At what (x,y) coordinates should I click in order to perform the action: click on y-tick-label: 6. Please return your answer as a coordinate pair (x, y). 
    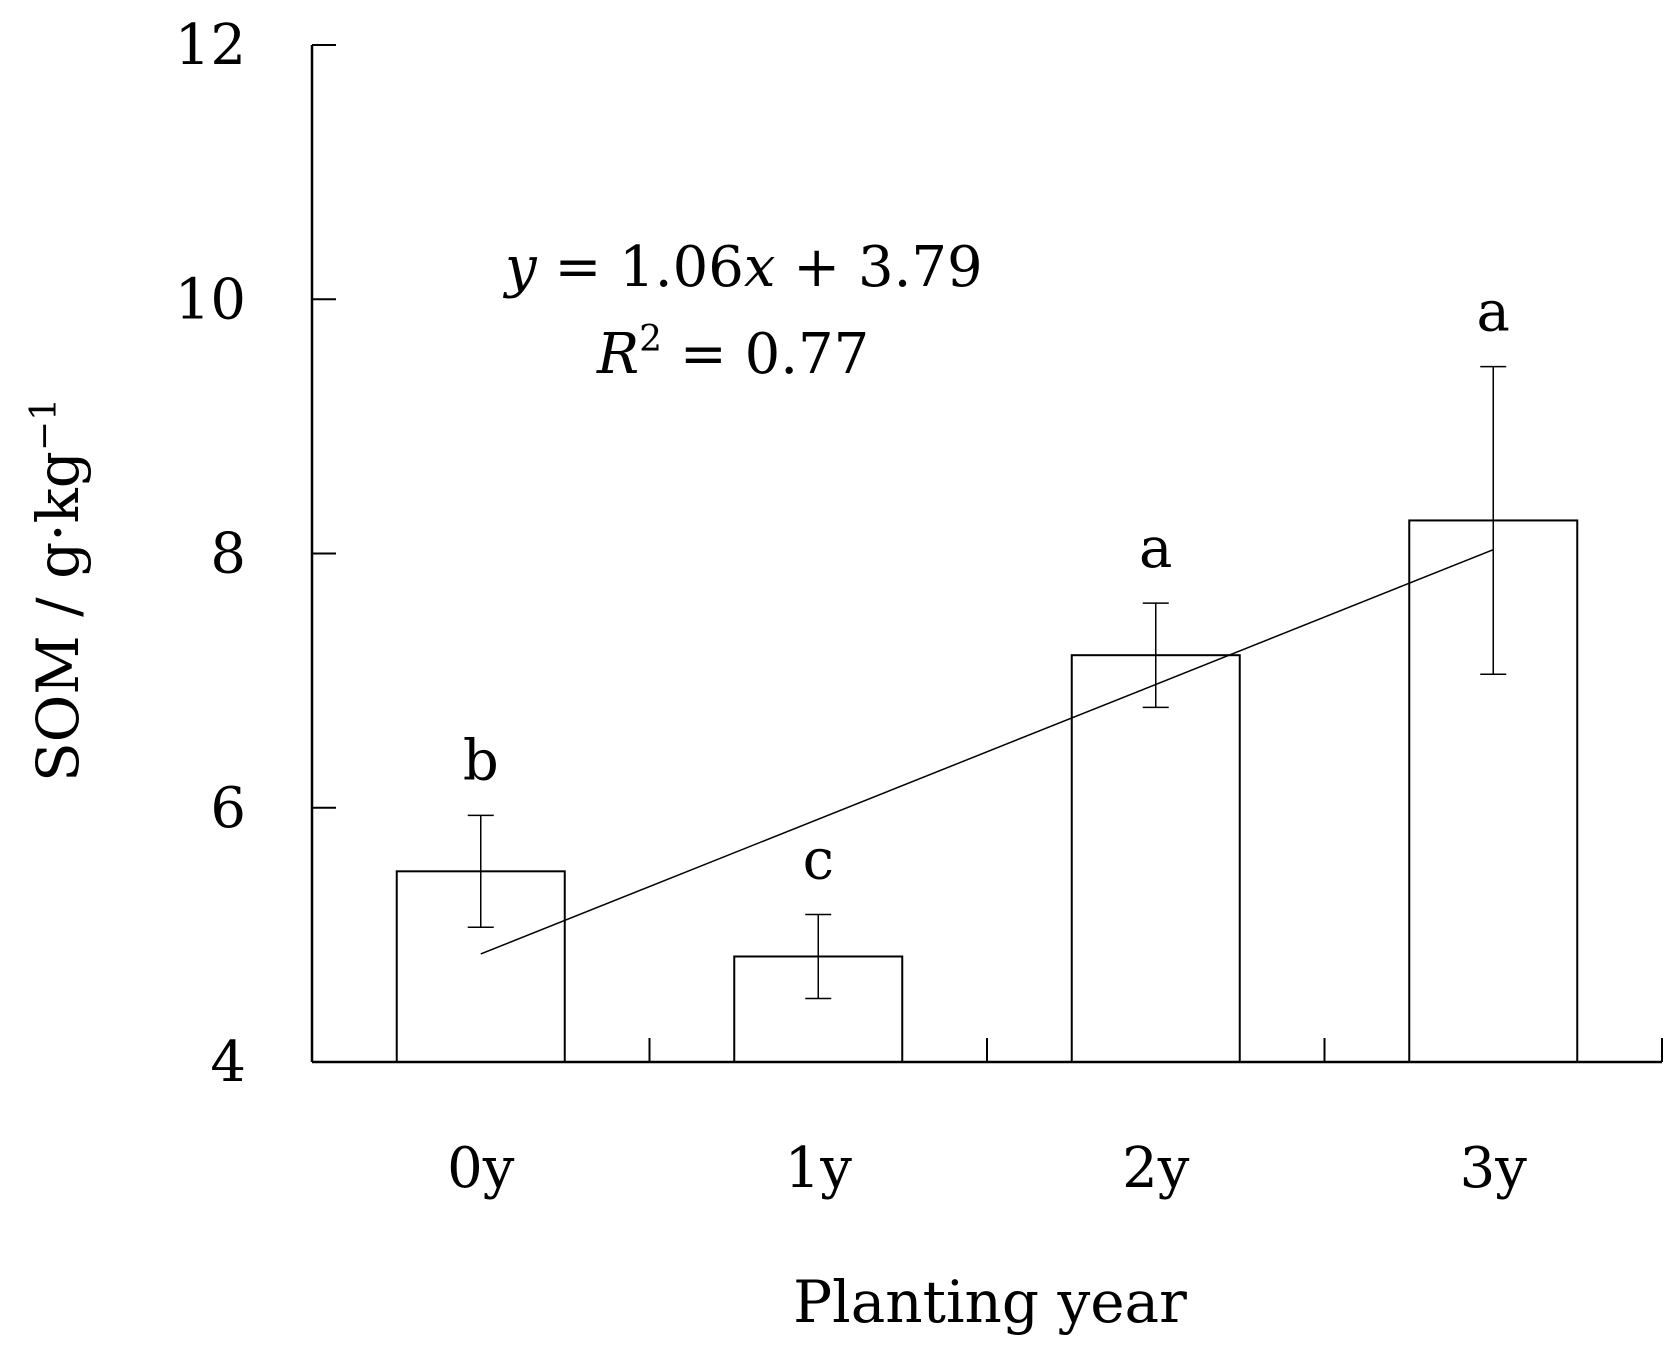
    Looking at the image, I should click on (228, 808).